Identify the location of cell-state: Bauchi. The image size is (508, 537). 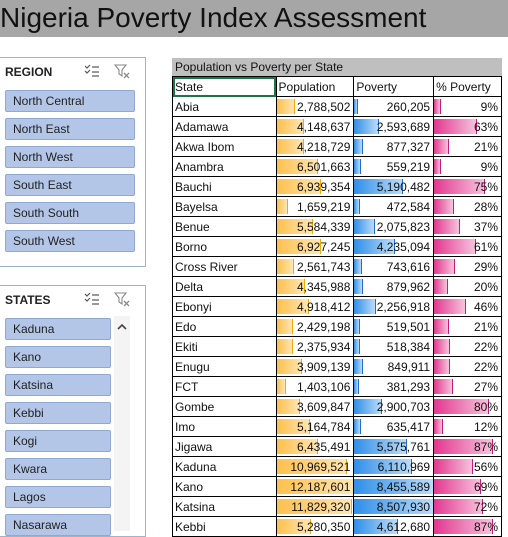
(224, 186).